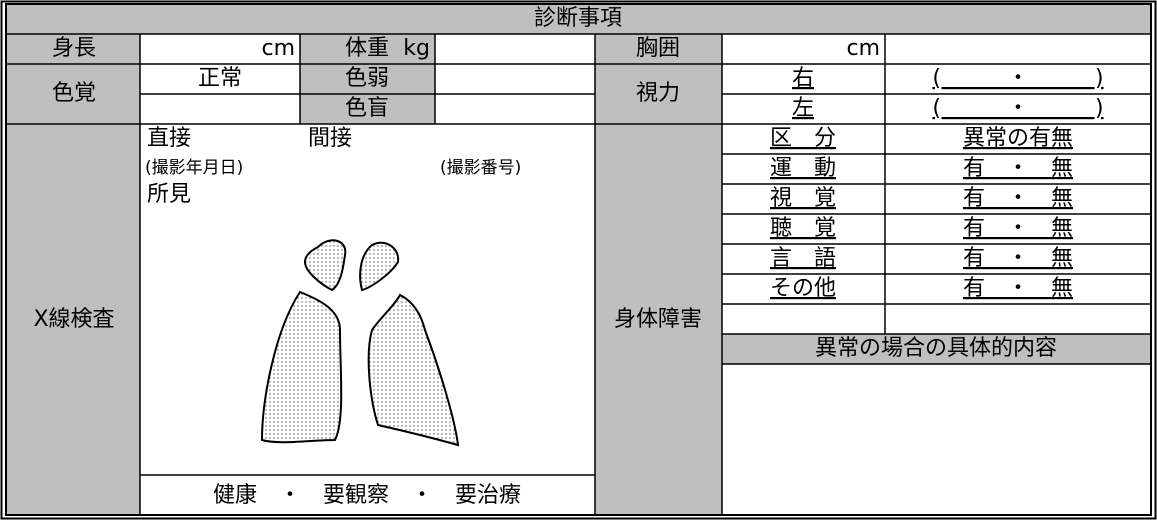 The width and height of the screenshot is (1157, 520). What do you see at coordinates (74, 48) in the screenshot?
I see `height-label: 身長` at bounding box center [74, 48].